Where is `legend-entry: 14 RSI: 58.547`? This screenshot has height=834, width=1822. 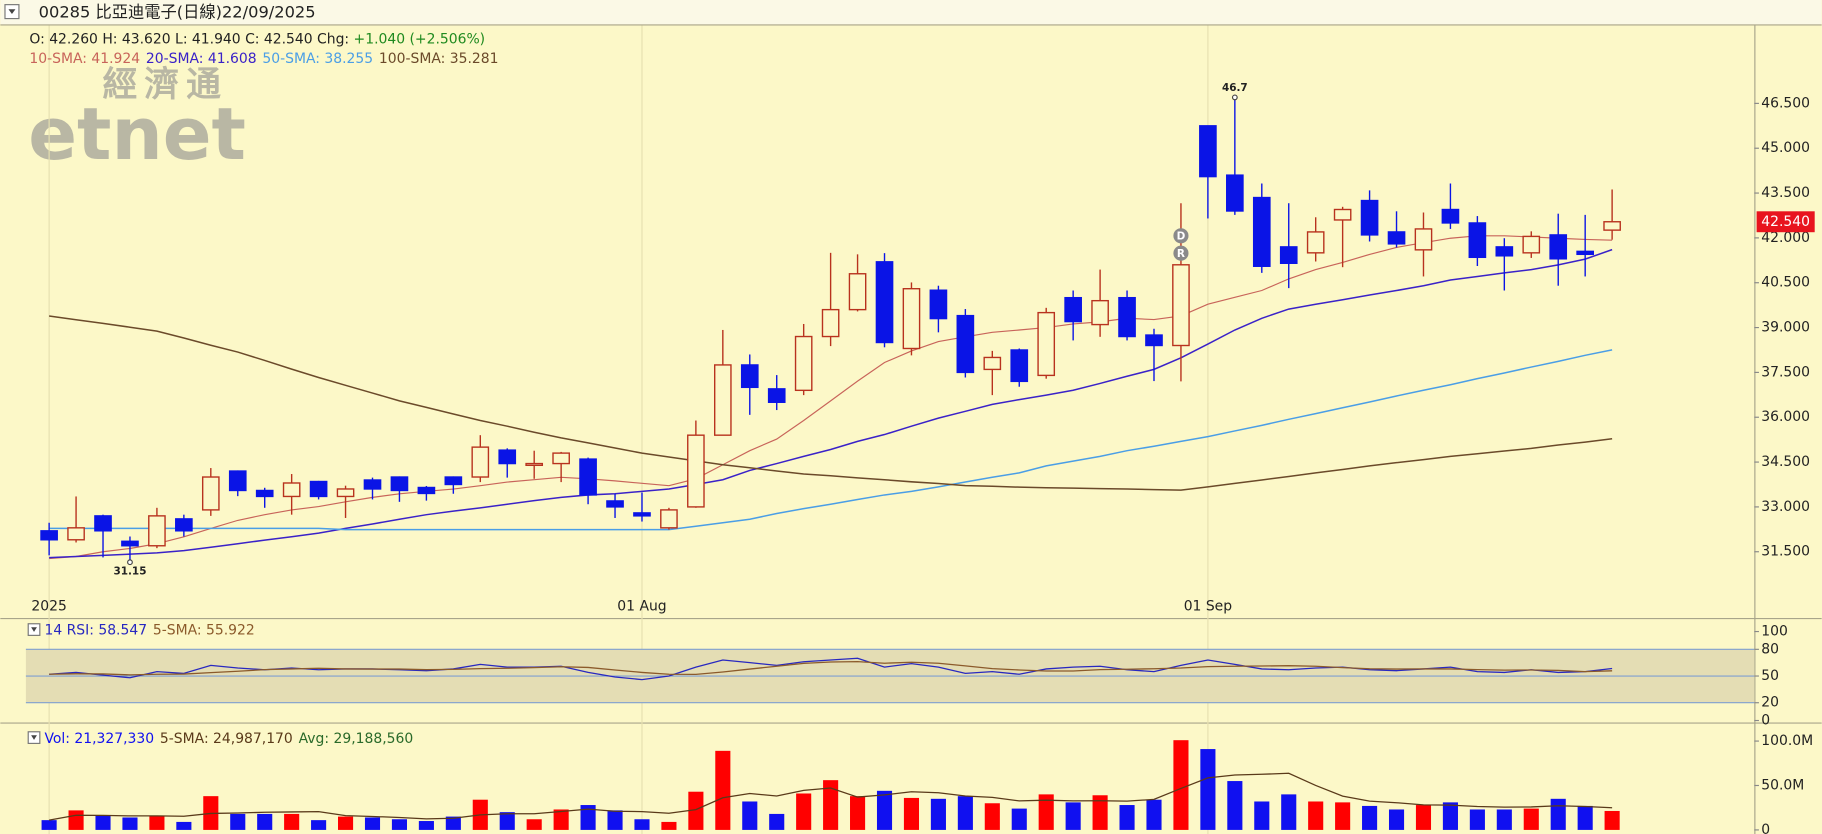 legend-entry: 14 RSI: 58.547 is located at coordinates (95, 631).